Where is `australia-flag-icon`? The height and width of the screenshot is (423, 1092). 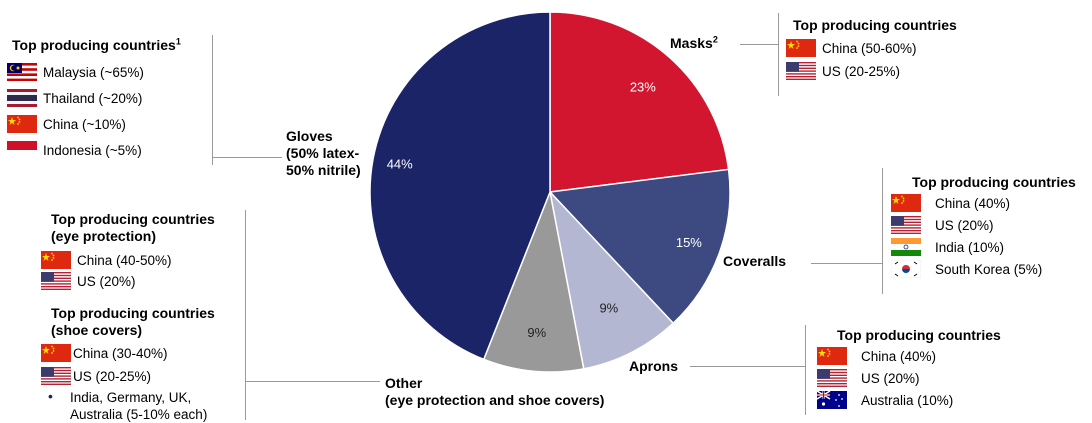
australia-flag-icon is located at coordinates (832, 400).